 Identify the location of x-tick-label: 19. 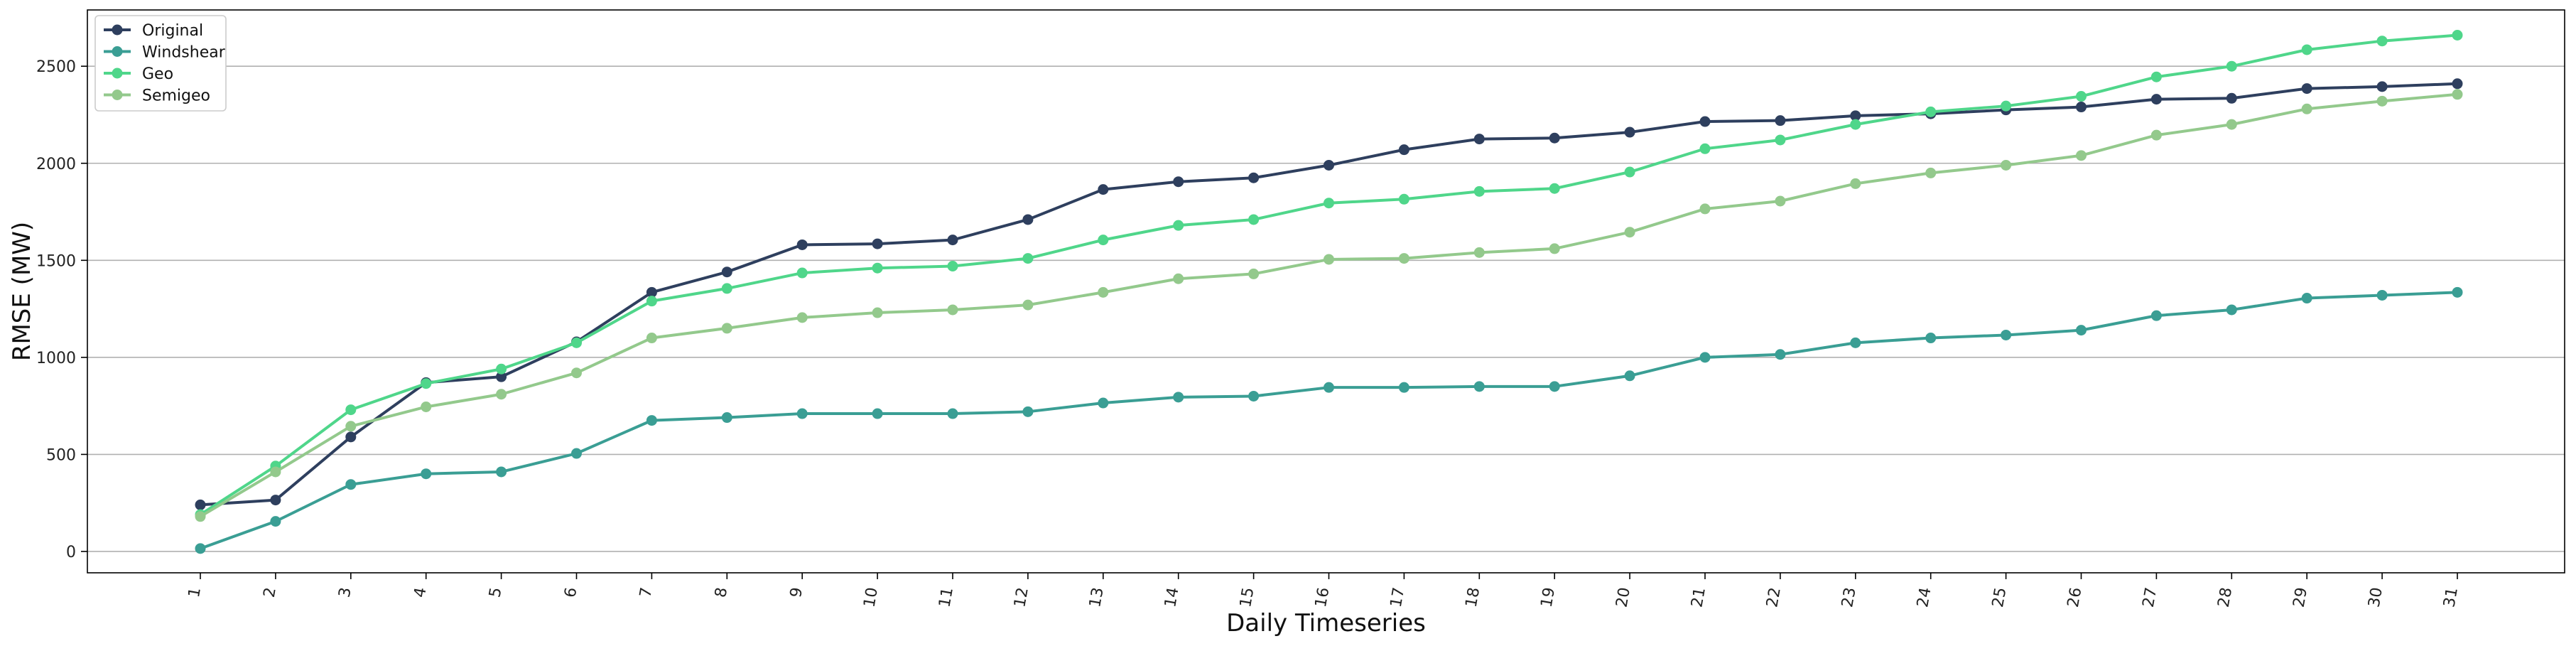
(1548, 597).